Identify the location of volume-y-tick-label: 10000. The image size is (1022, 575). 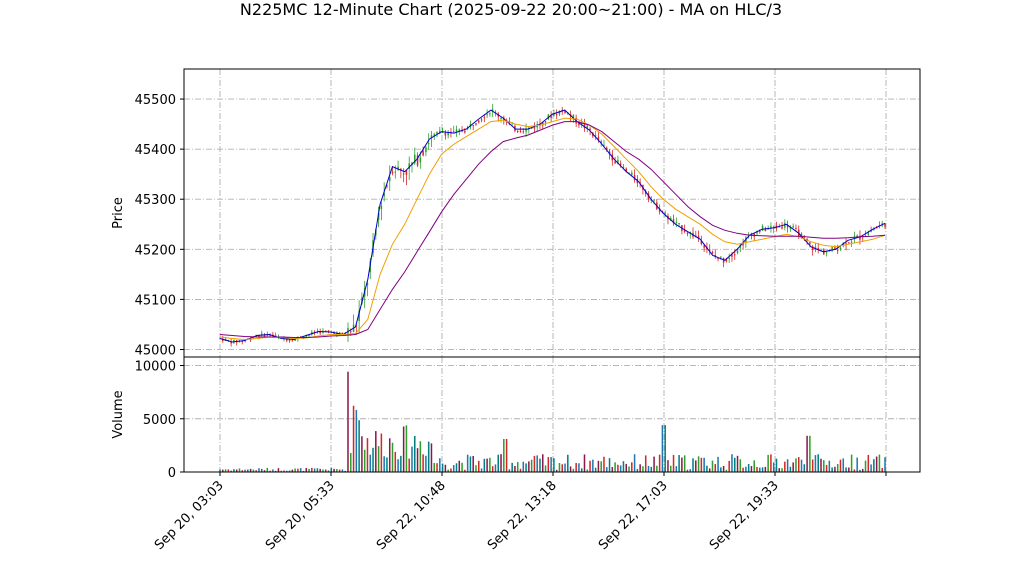
(155, 367).